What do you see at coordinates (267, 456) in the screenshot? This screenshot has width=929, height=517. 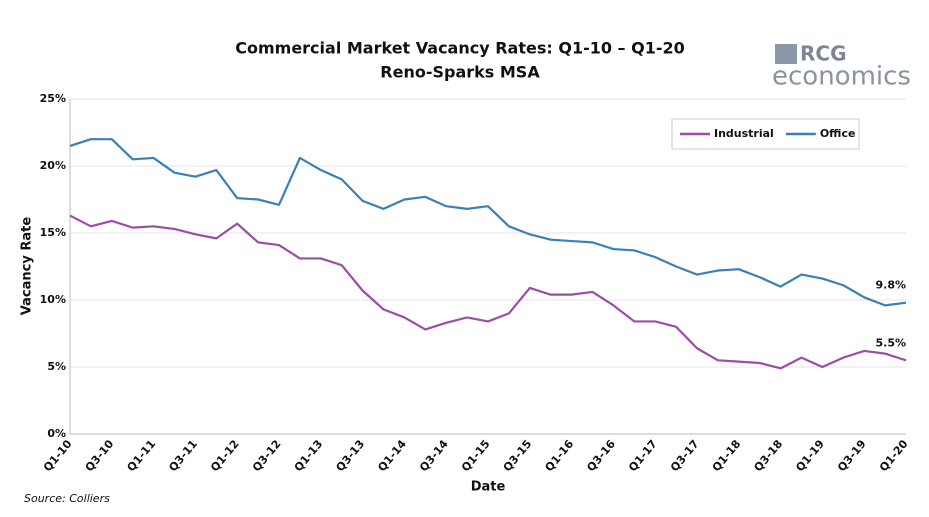 I see `x-tick-label: Q3-12` at bounding box center [267, 456].